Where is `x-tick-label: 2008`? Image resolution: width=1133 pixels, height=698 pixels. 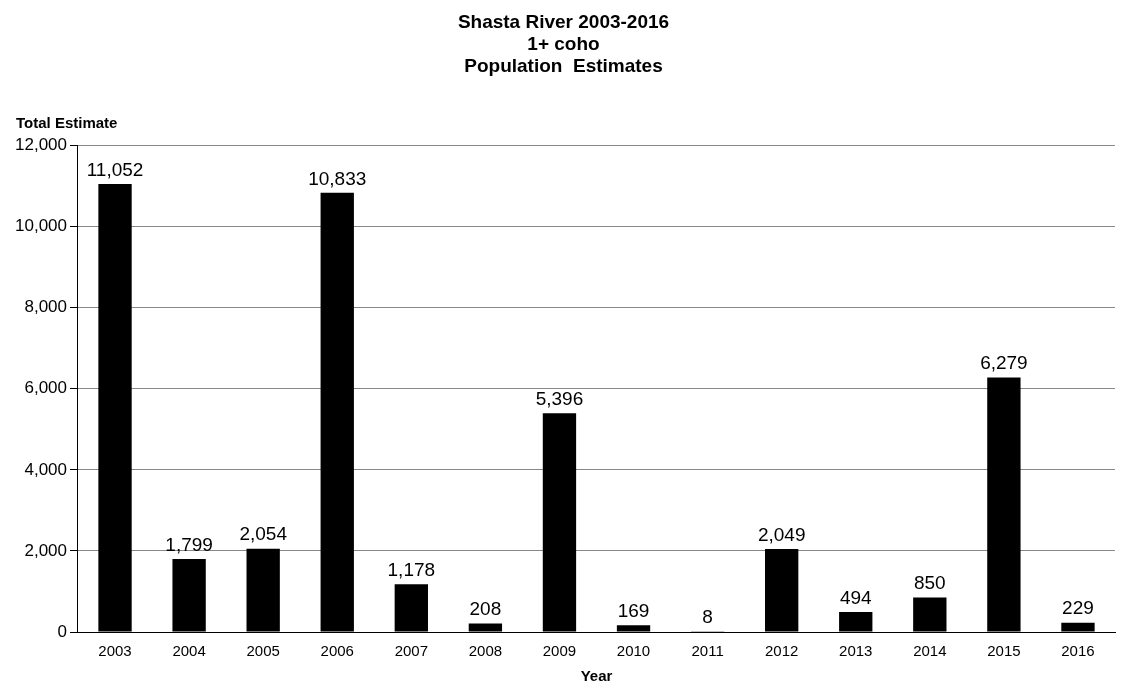 x-tick-label: 2008 is located at coordinates (485, 651).